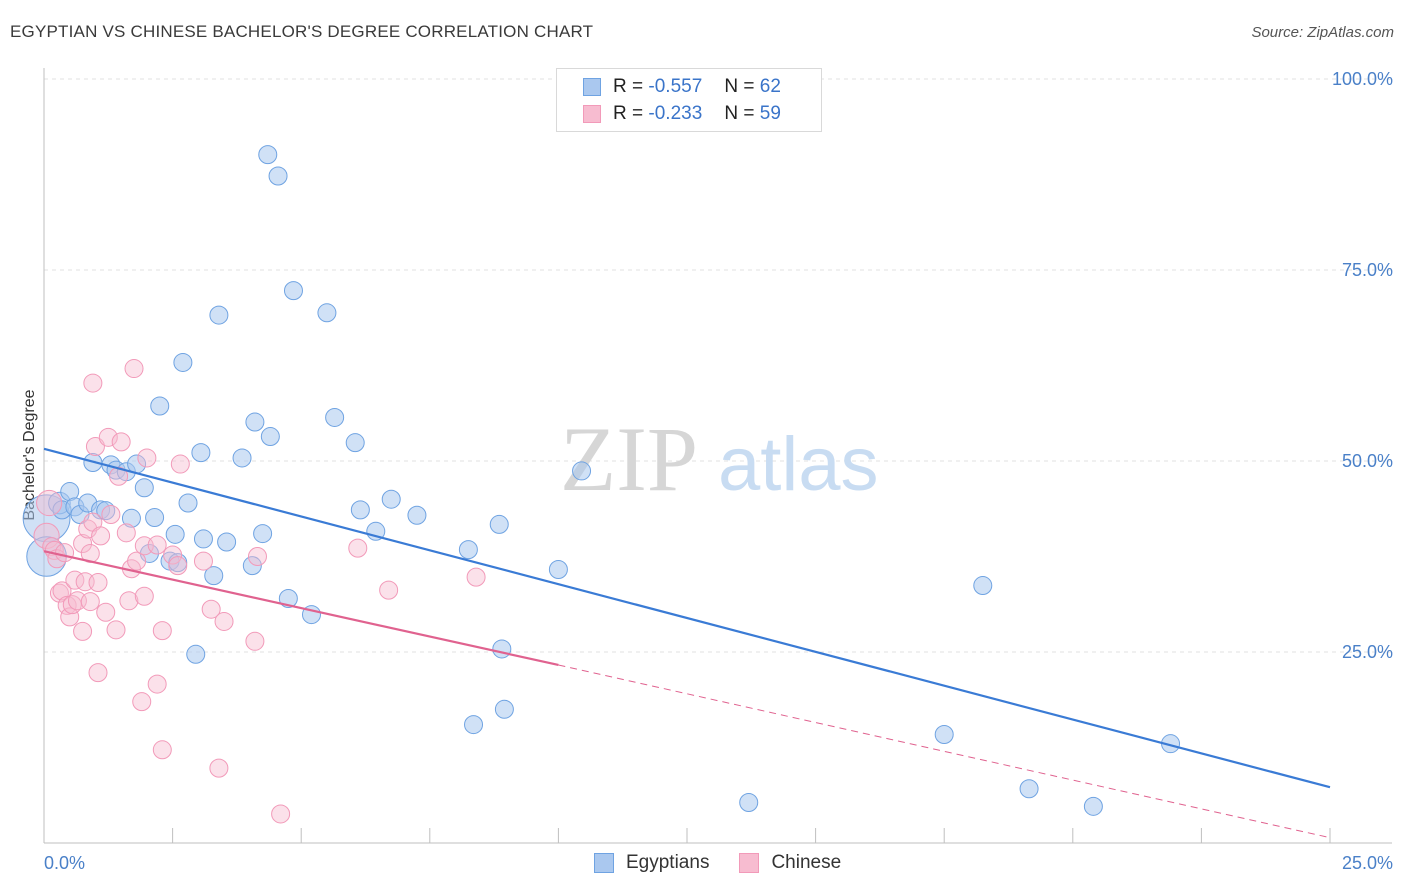 The image size is (1406, 892). Describe the element at coordinates (29, 454) in the screenshot. I see `y-axis-label: Bachelor's Degree` at that location.